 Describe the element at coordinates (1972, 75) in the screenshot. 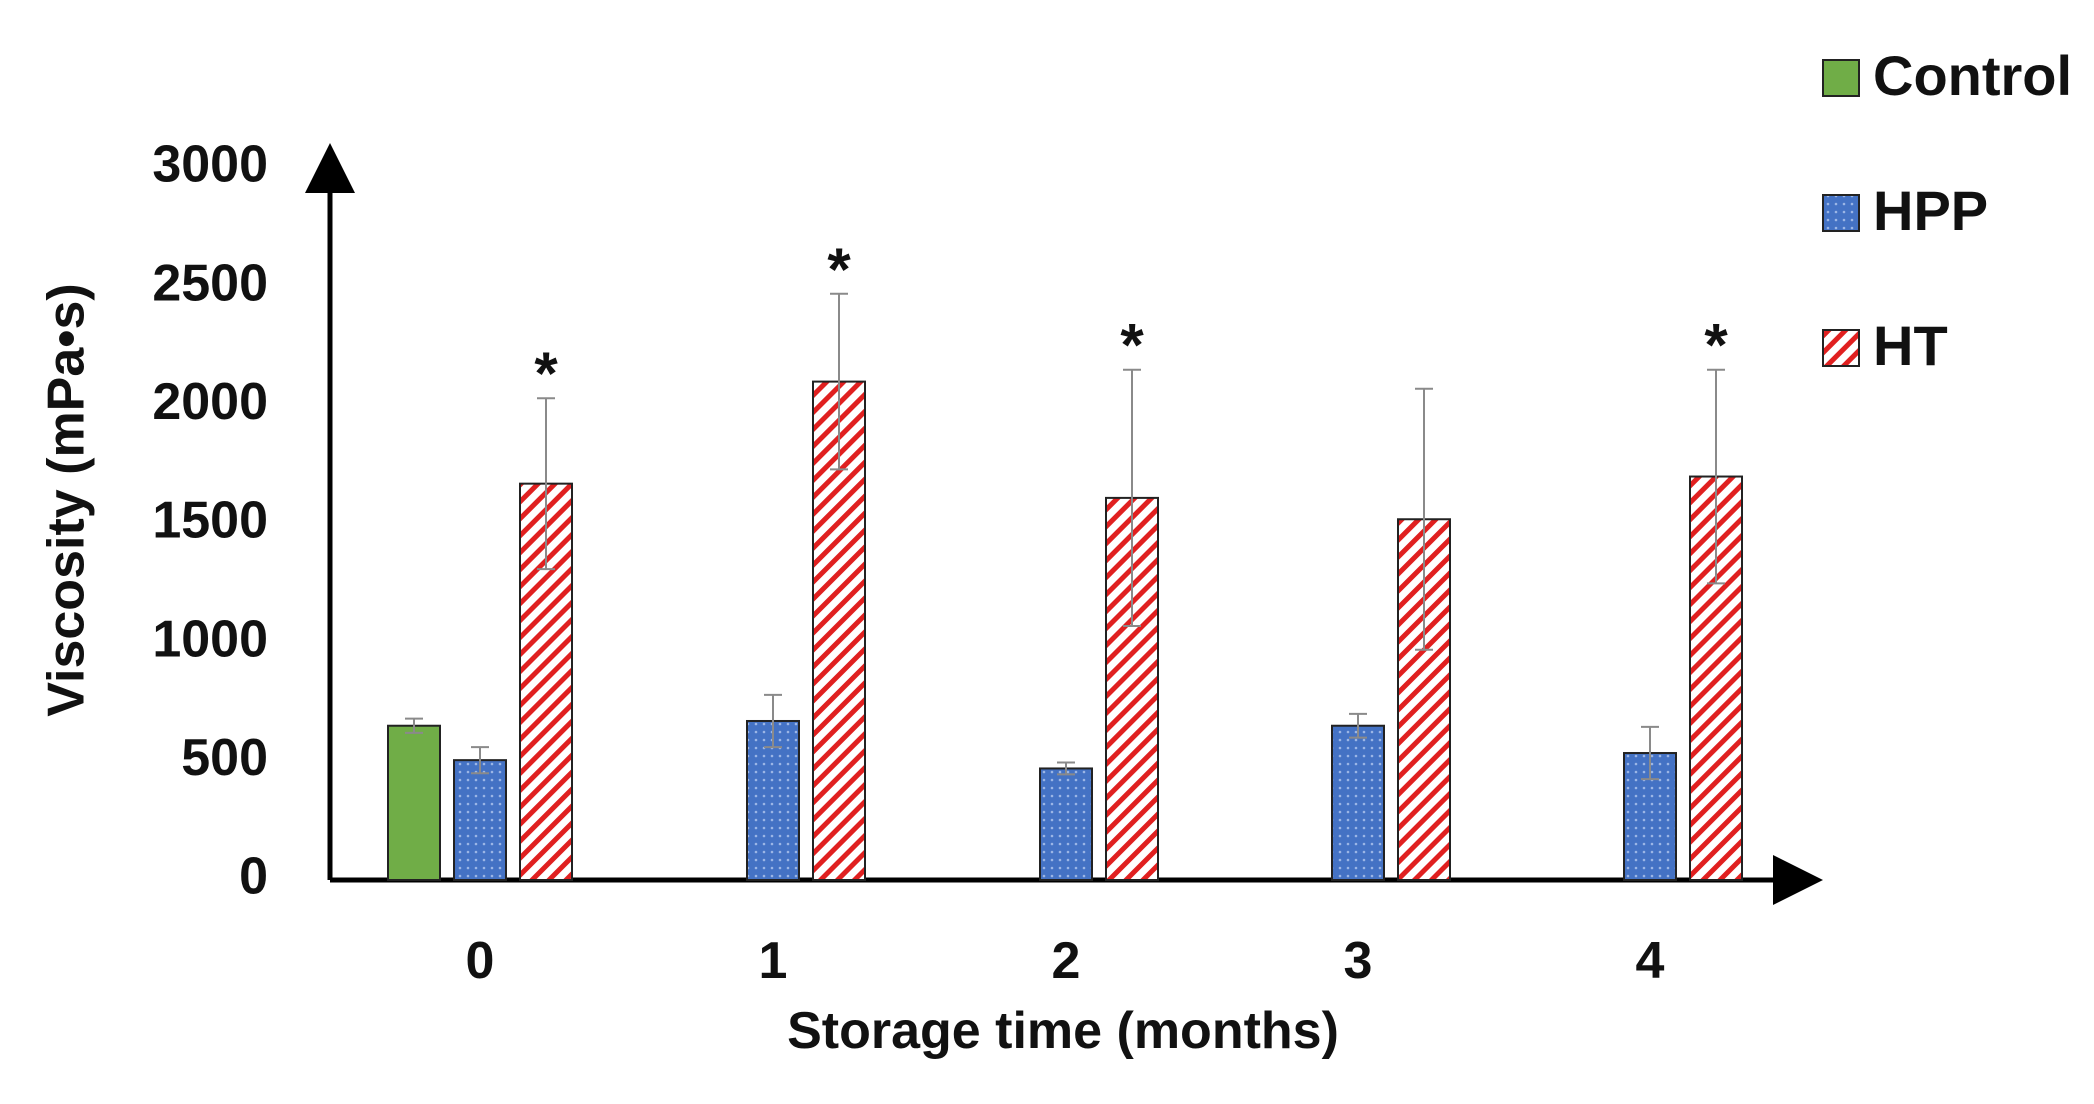

I see `legend-label: Control` at that location.